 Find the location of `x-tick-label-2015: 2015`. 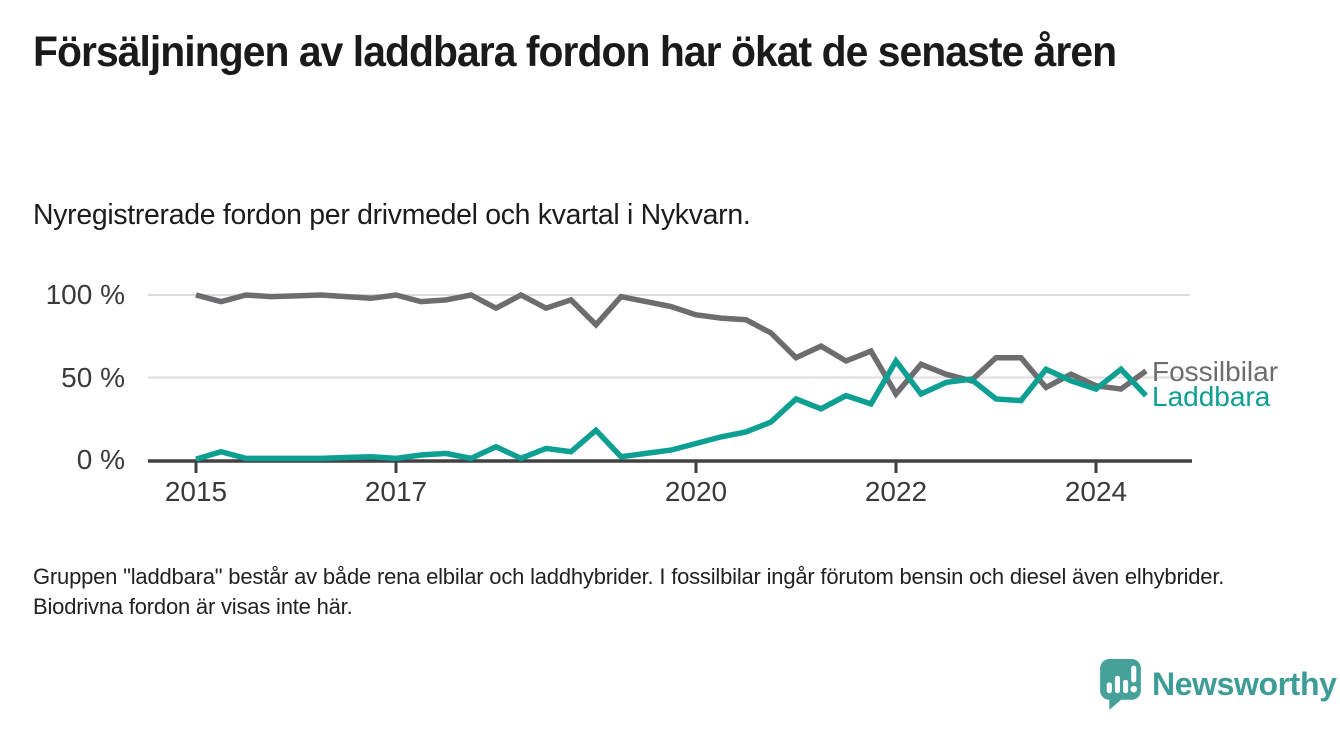

x-tick-label-2015: 2015 is located at coordinates (196, 491).